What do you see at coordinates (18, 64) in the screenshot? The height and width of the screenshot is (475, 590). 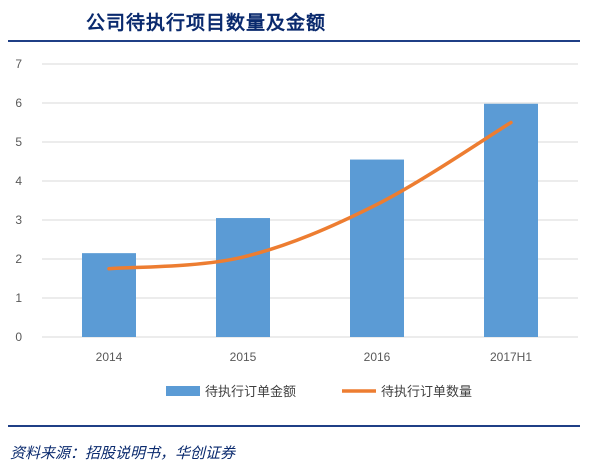 I see `y-tick-label: 7` at bounding box center [18, 64].